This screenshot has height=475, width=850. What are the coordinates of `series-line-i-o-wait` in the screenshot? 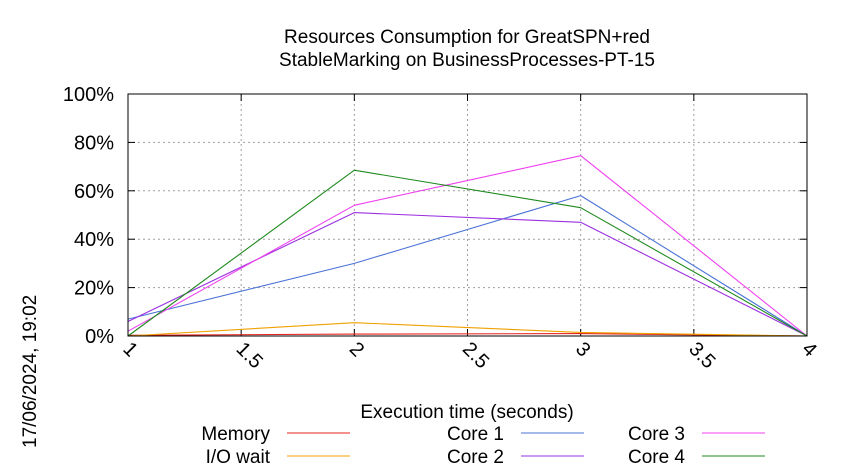 It's located at (467, 329).